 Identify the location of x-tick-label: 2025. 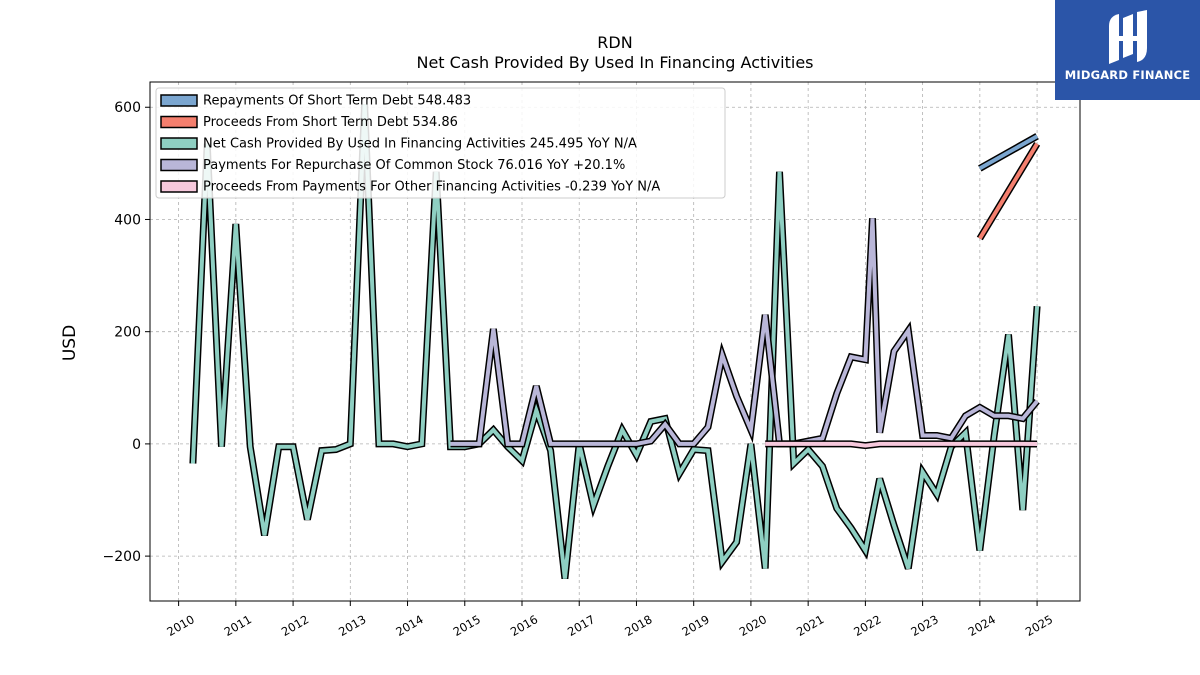
(1039, 625).